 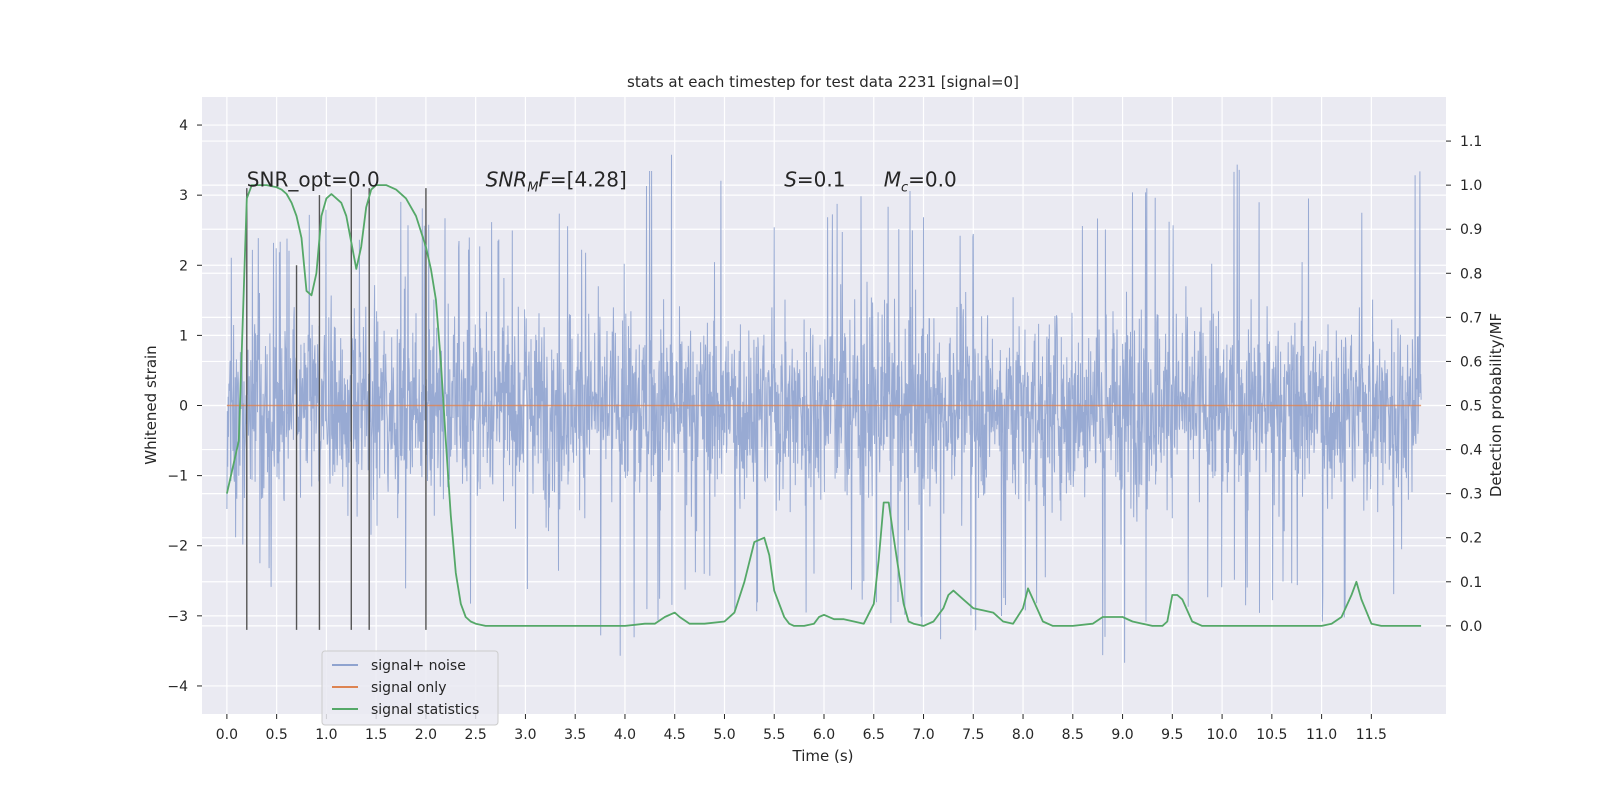 I want to click on x-tick-label: 4.5, so click(x=675, y=735).